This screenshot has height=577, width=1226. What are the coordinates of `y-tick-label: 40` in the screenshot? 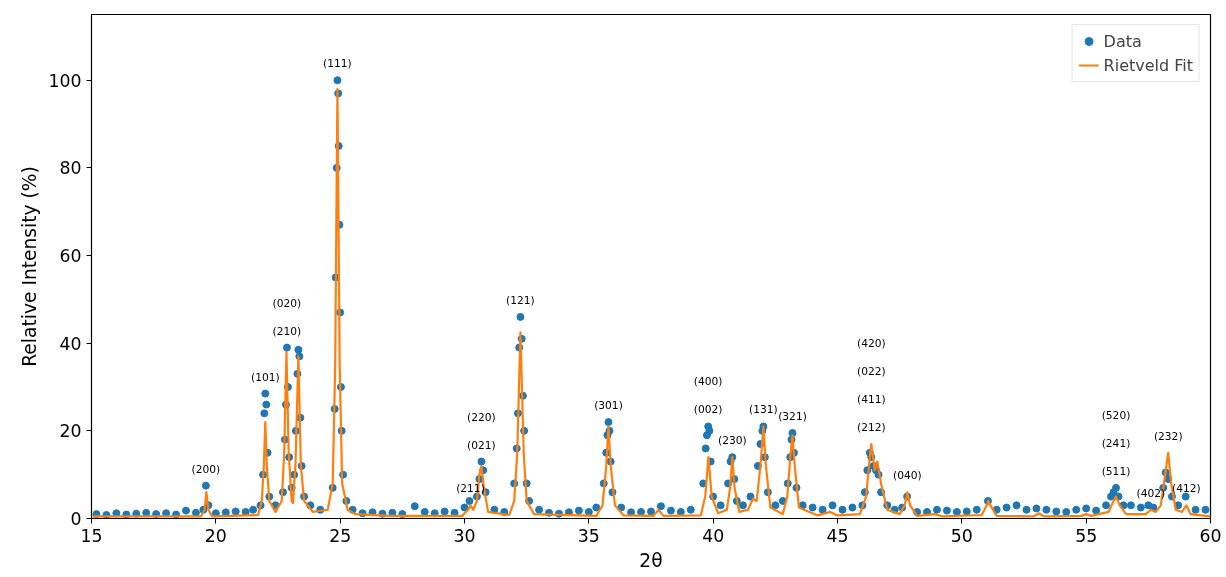 It's located at (70, 343).